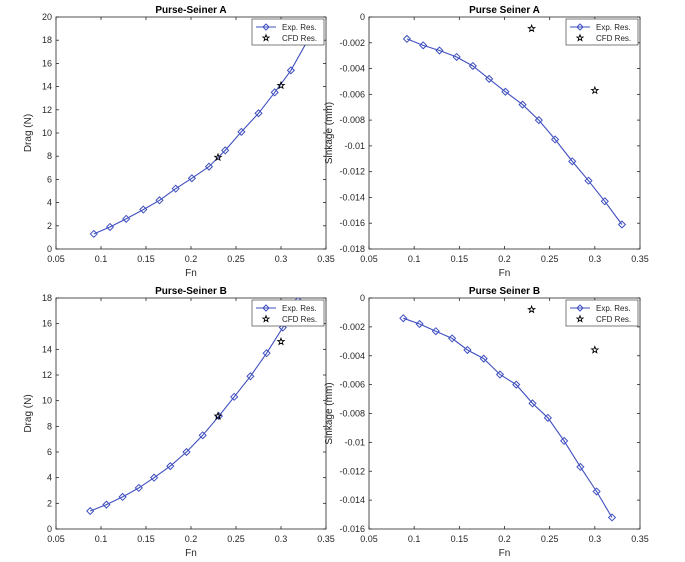 This screenshot has height=562, width=685. What do you see at coordinates (49, 529) in the screenshot?
I see `y-tick-label: 0` at bounding box center [49, 529].